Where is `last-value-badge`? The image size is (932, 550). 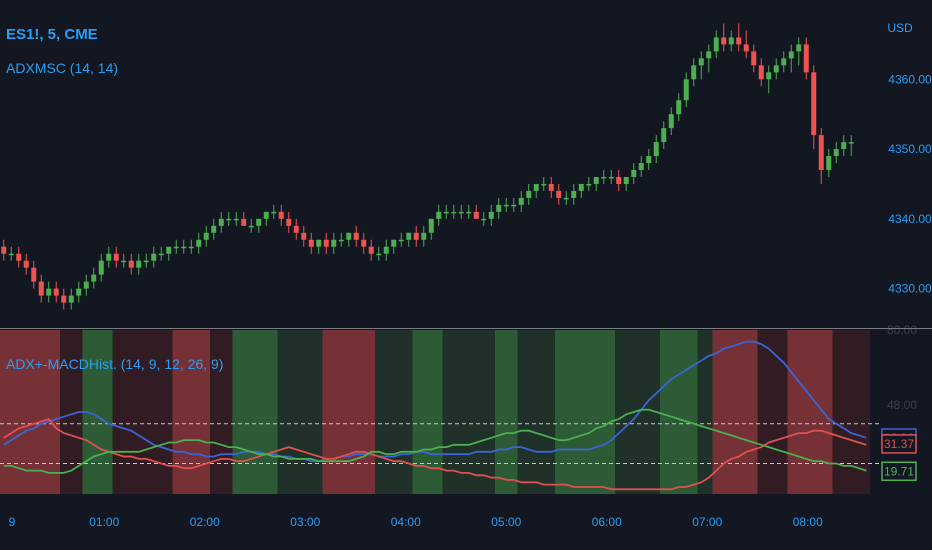 last-value-badge is located at coordinates (899, 471).